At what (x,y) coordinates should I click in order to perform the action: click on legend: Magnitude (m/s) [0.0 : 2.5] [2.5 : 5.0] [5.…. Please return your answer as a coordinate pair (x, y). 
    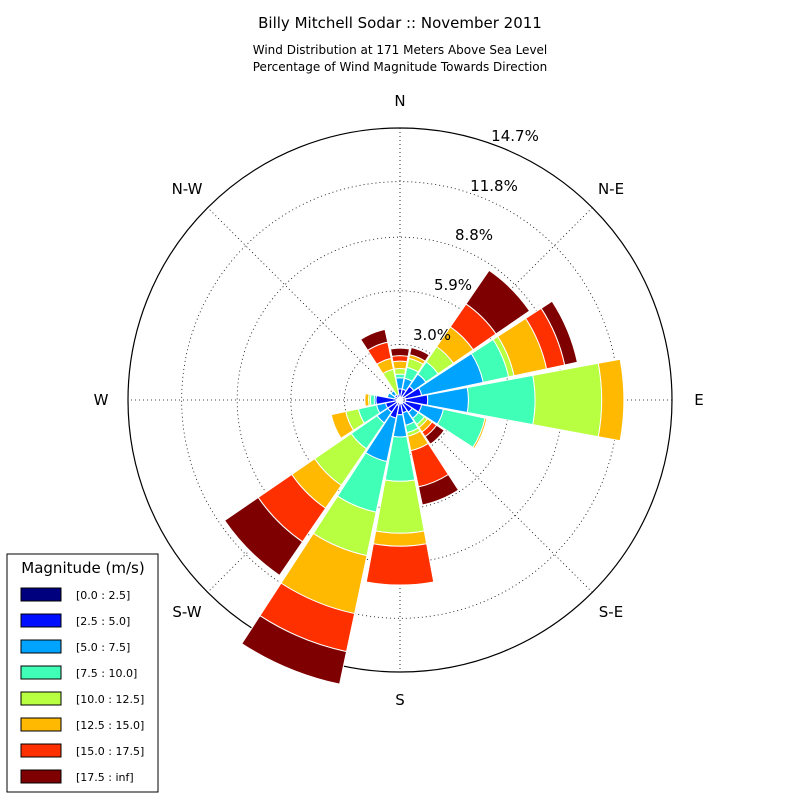
    Looking at the image, I should click on (82, 673).